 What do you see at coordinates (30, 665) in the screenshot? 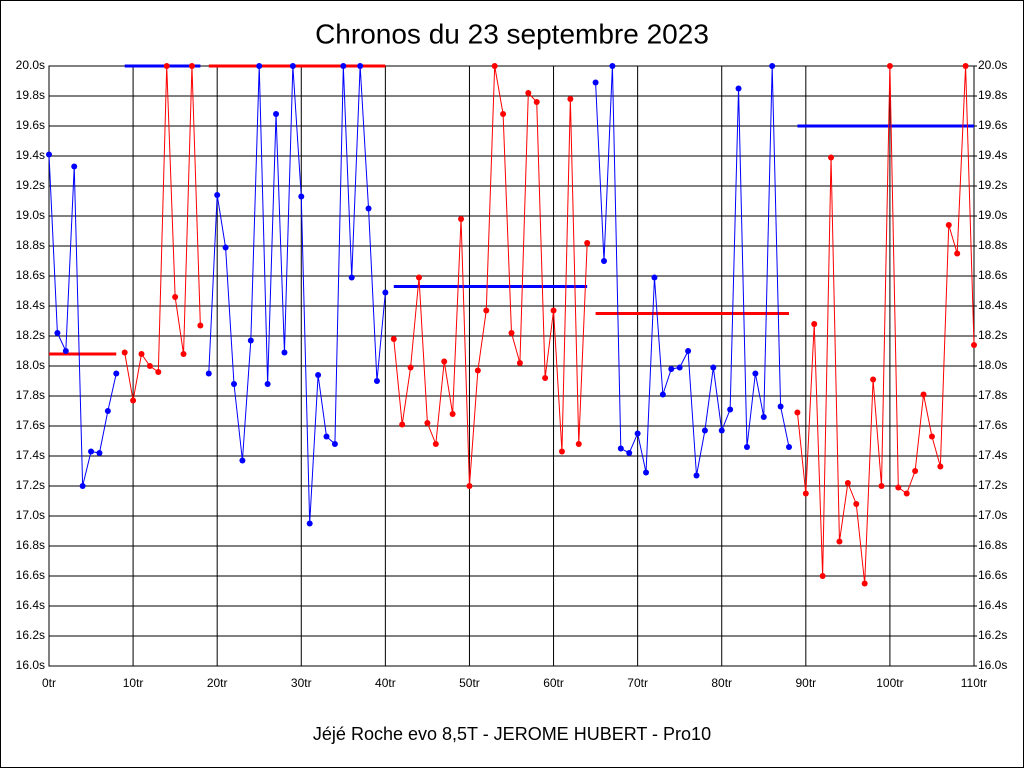
I see `y-tick-label: 16.0s` at bounding box center [30, 665].